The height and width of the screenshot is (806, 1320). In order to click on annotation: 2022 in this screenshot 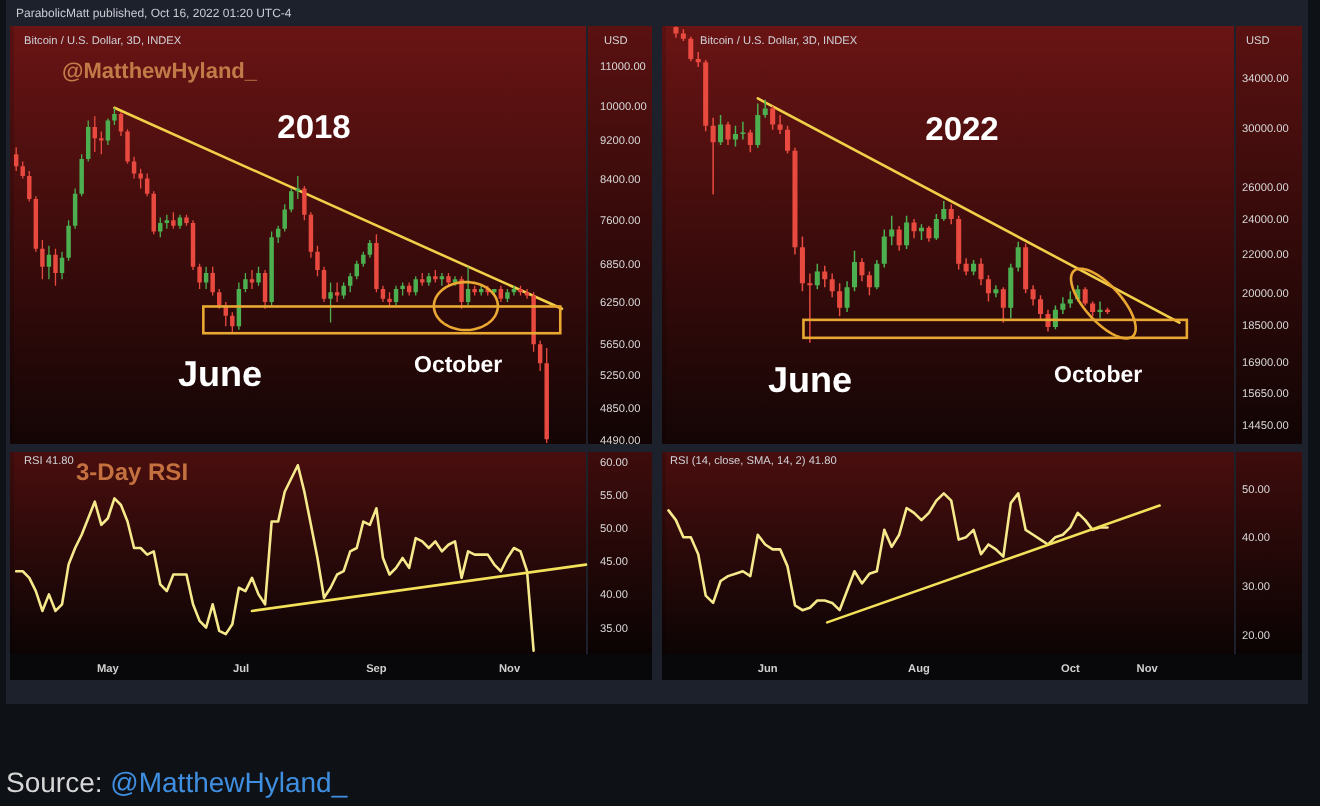, I will do `click(962, 130)`.